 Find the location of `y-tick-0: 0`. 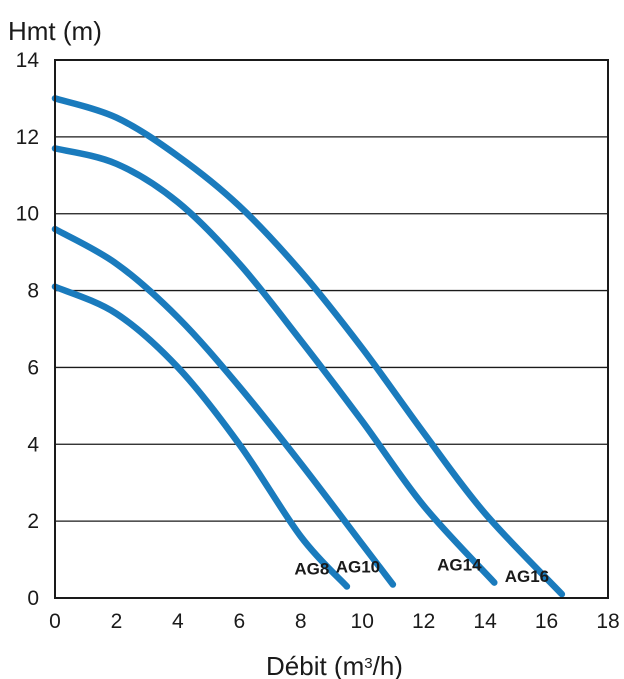

y-tick-0: 0 is located at coordinates (33, 598).